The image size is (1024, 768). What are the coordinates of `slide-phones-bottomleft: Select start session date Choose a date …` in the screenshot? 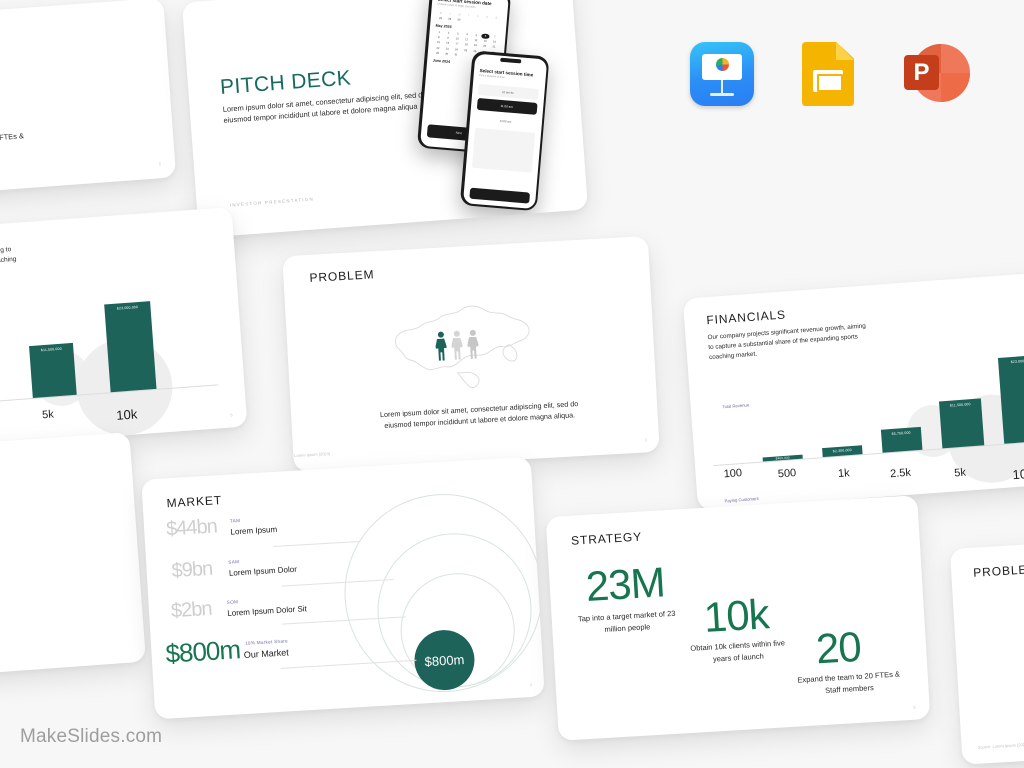 It's located at (73, 557).